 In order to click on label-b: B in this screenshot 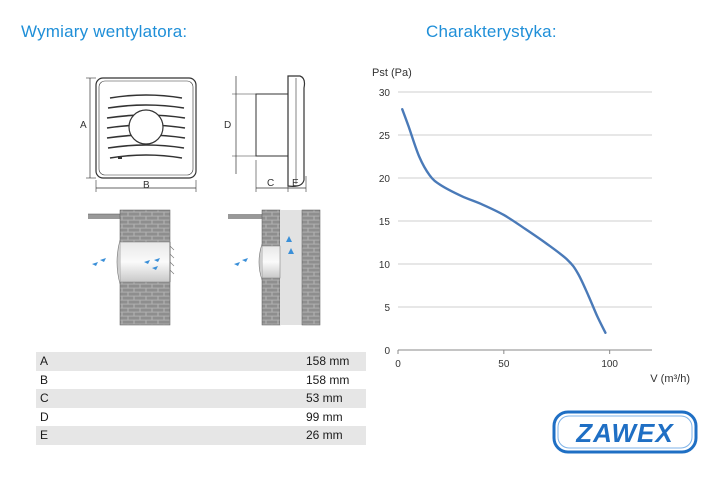, I will do `click(146, 185)`.